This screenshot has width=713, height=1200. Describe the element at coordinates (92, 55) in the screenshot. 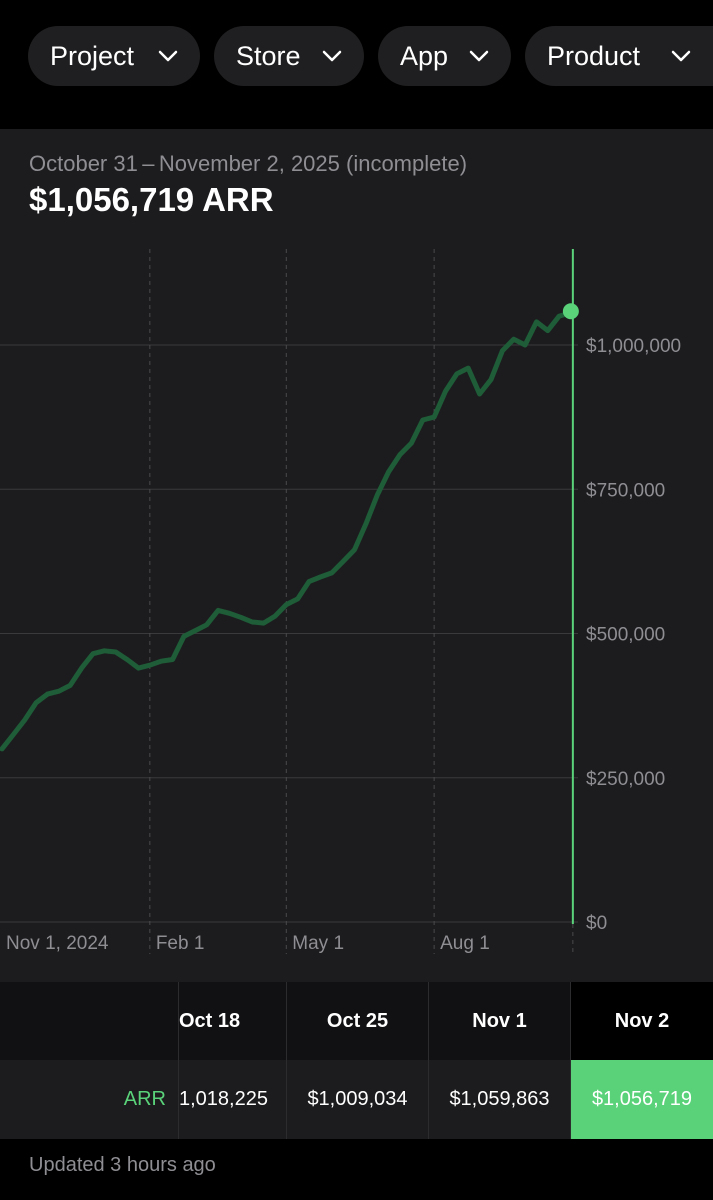

I see `project-filter-label: Project` at that location.